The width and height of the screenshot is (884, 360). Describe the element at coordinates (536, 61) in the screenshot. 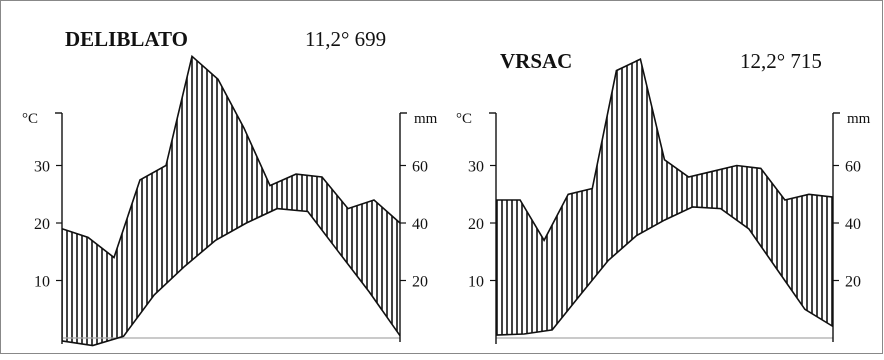

I see `station-title: VRSAC` at that location.